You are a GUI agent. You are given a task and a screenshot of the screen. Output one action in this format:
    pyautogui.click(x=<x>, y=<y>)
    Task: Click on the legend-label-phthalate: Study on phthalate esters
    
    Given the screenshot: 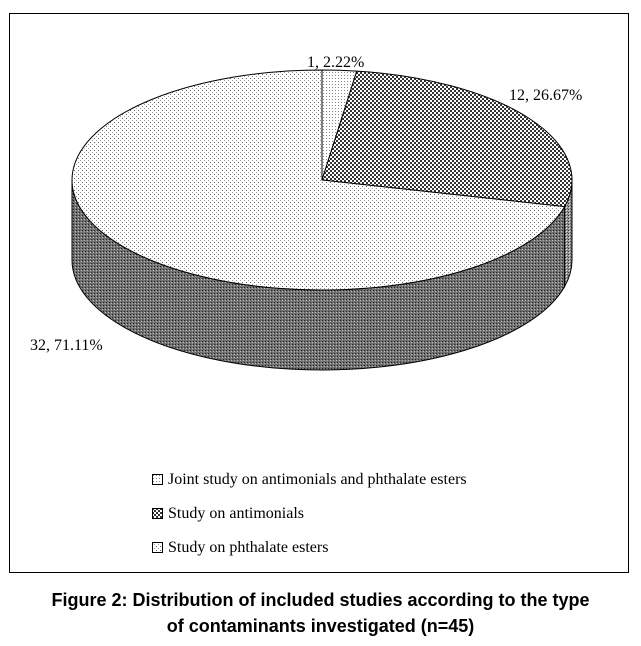 What is the action you would take?
    pyautogui.click(x=248, y=547)
    